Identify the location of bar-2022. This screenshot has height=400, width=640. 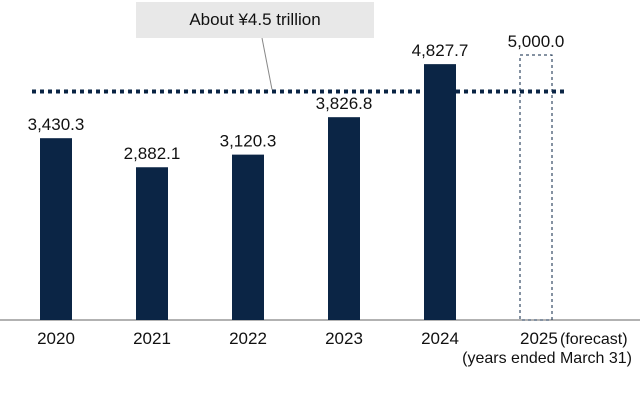
(248, 237).